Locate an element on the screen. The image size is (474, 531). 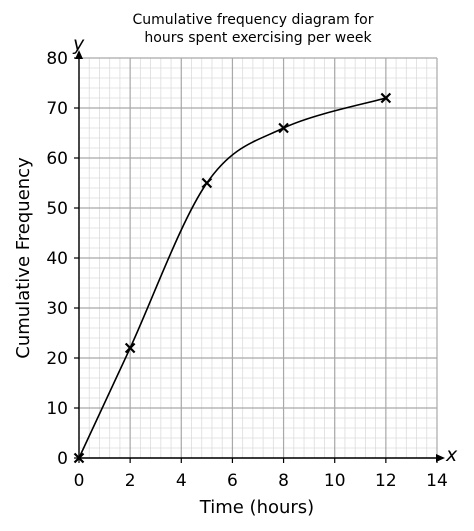
chart-title-line-2: hours spent exercising per week is located at coordinates (258, 38).